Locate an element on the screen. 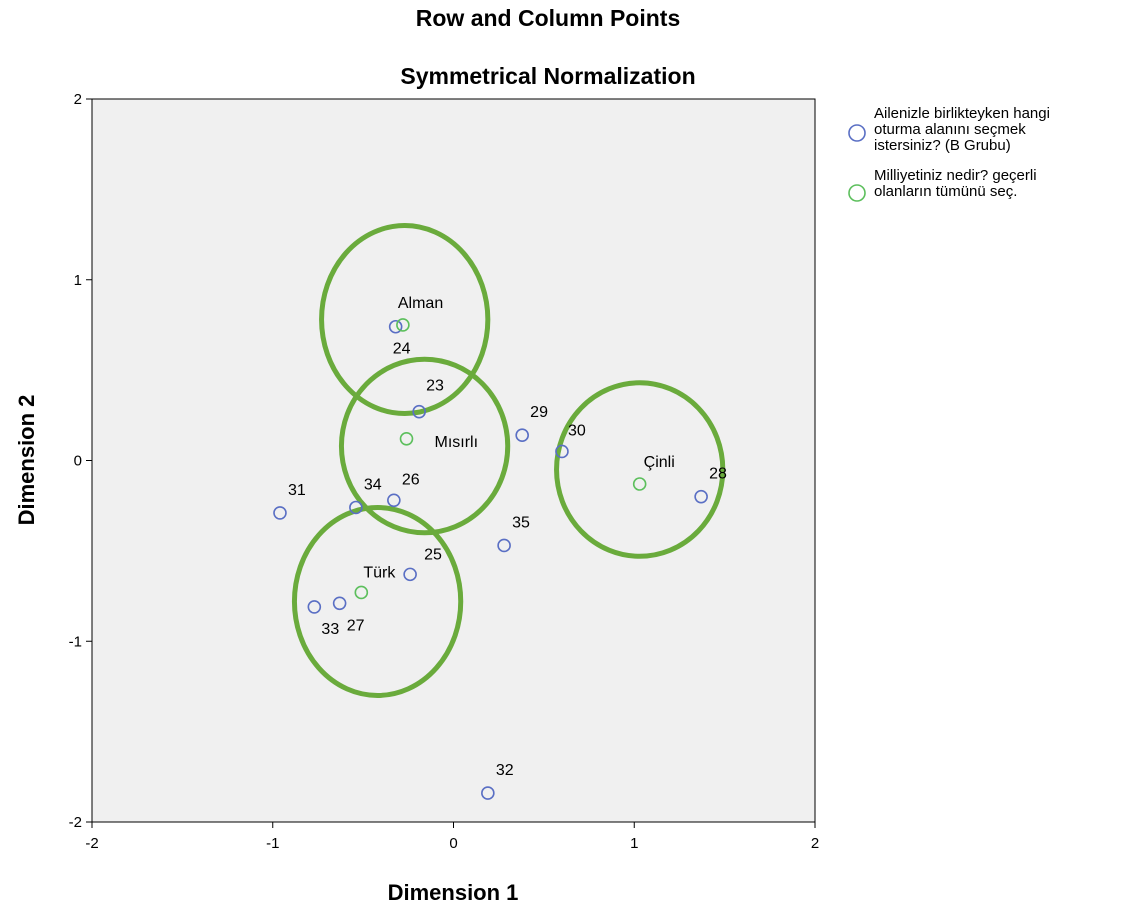 The height and width of the screenshot is (913, 1125). x-tick-label: -2 is located at coordinates (91, 843).